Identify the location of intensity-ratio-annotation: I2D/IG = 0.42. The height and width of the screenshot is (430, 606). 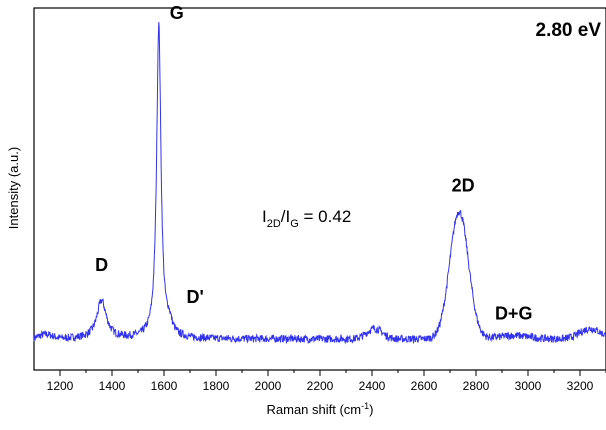
(306, 218).